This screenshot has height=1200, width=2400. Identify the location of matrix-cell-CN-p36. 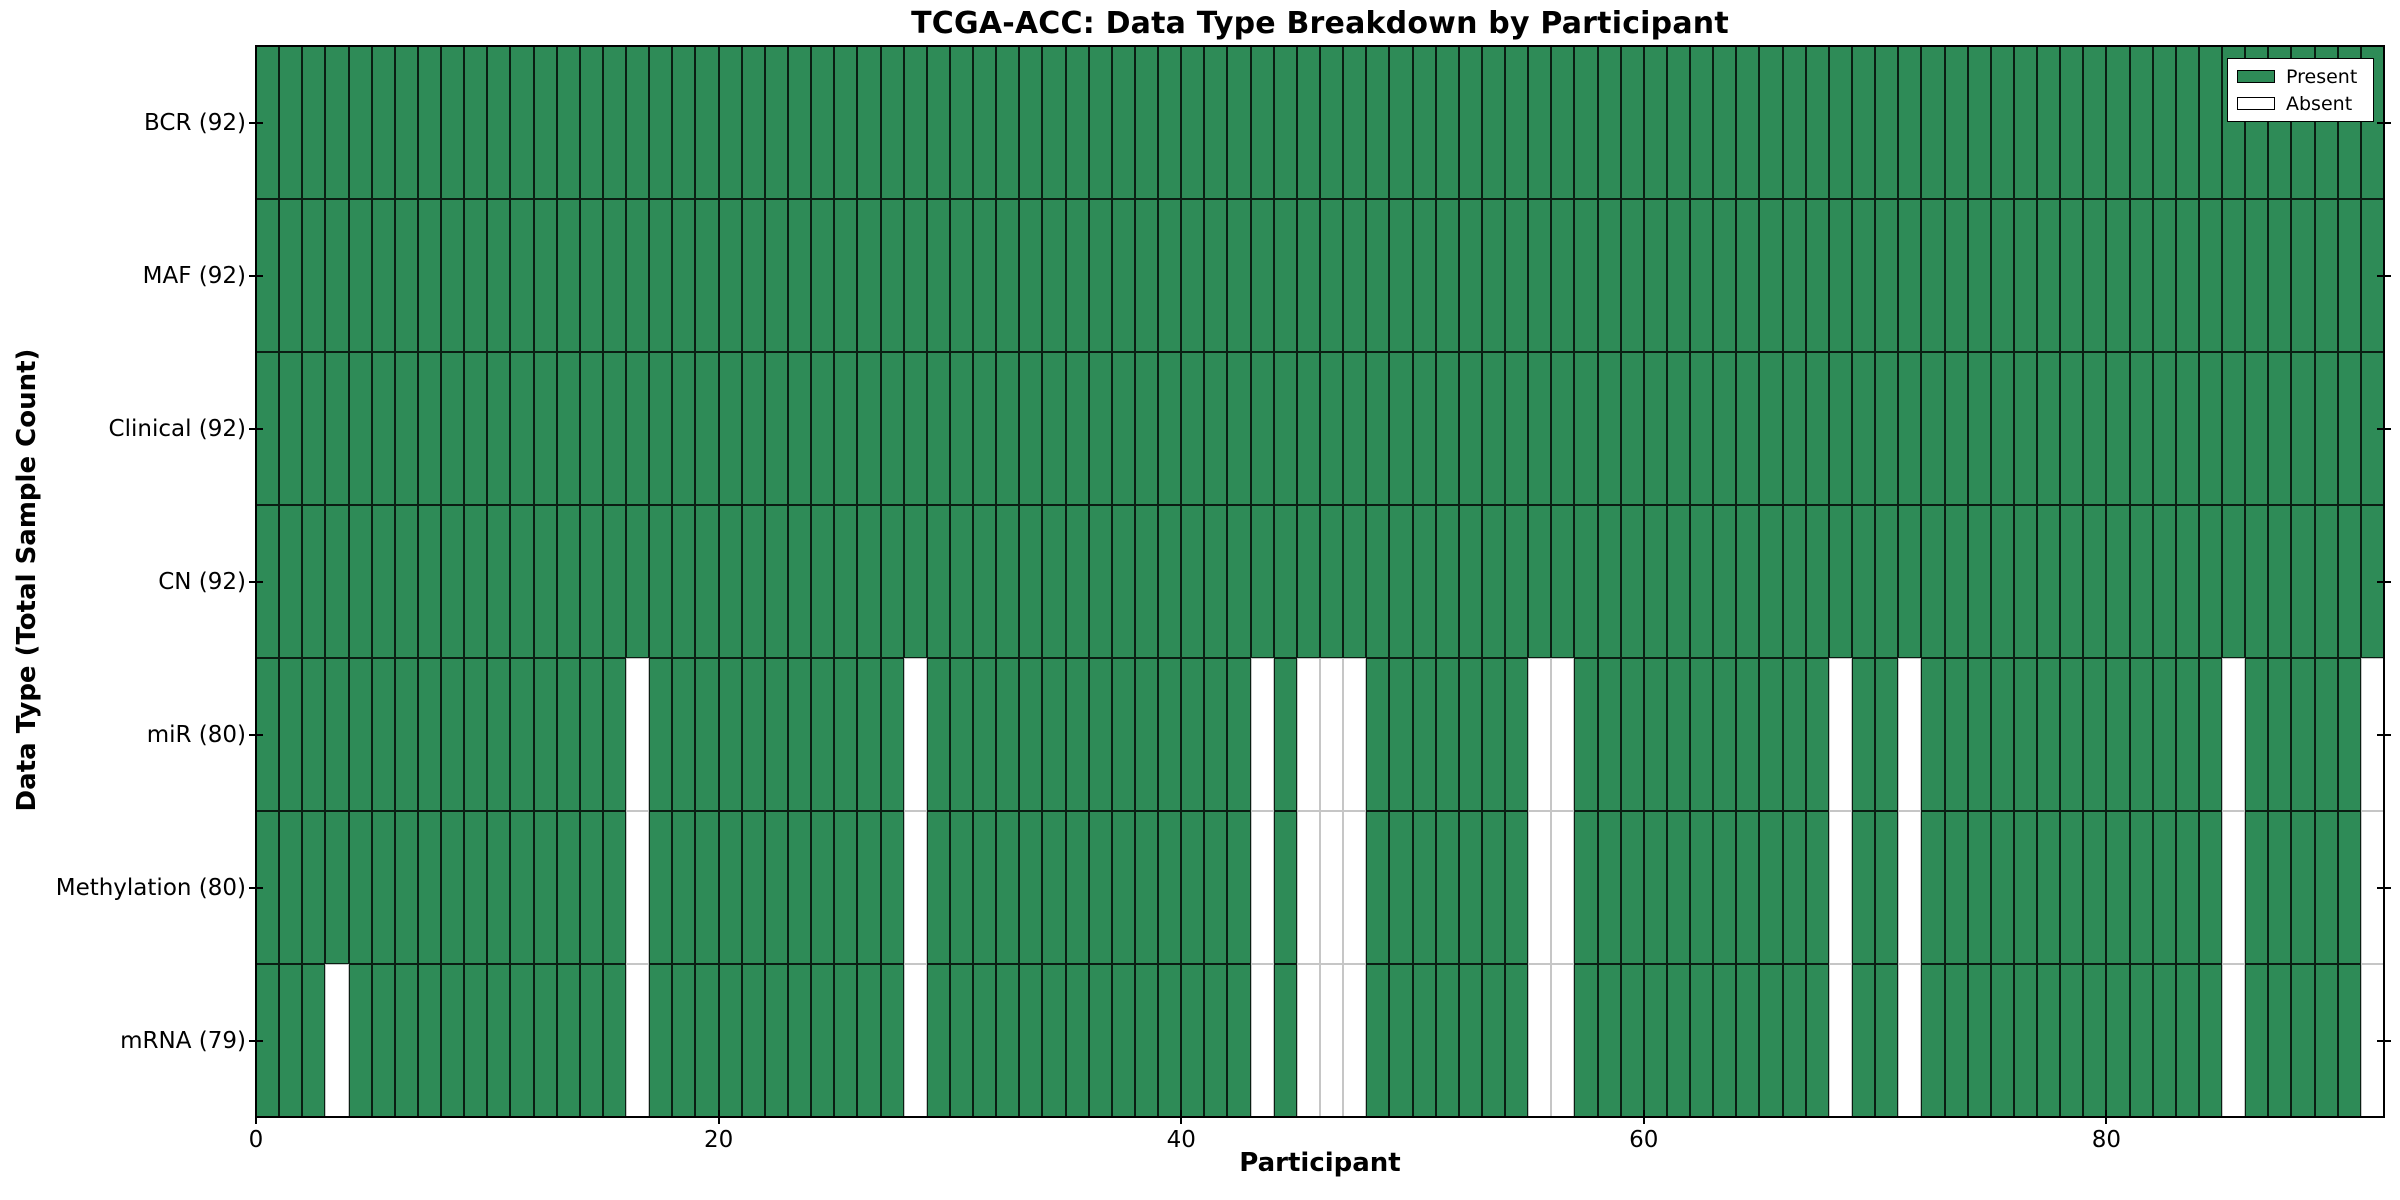
(1100, 581).